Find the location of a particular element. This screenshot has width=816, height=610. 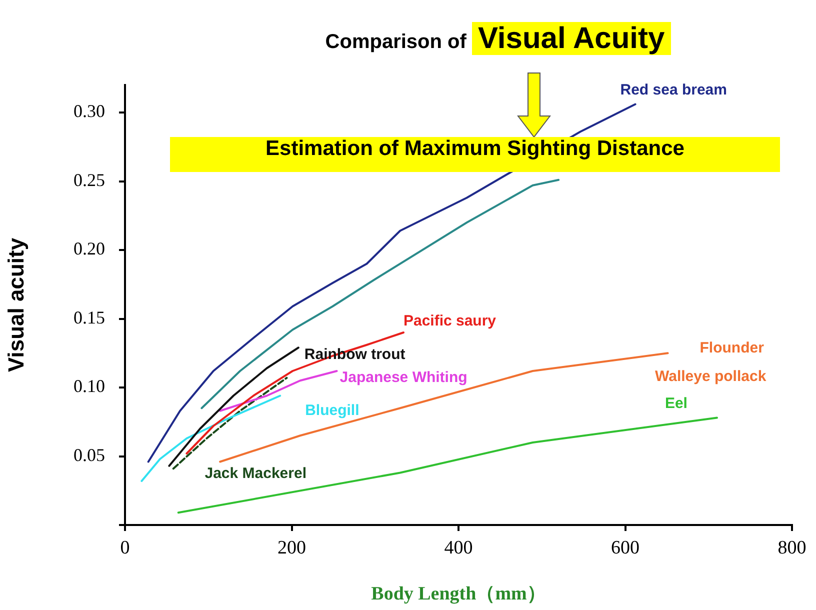

y-tick-label: 0.30 is located at coordinates (89, 111).